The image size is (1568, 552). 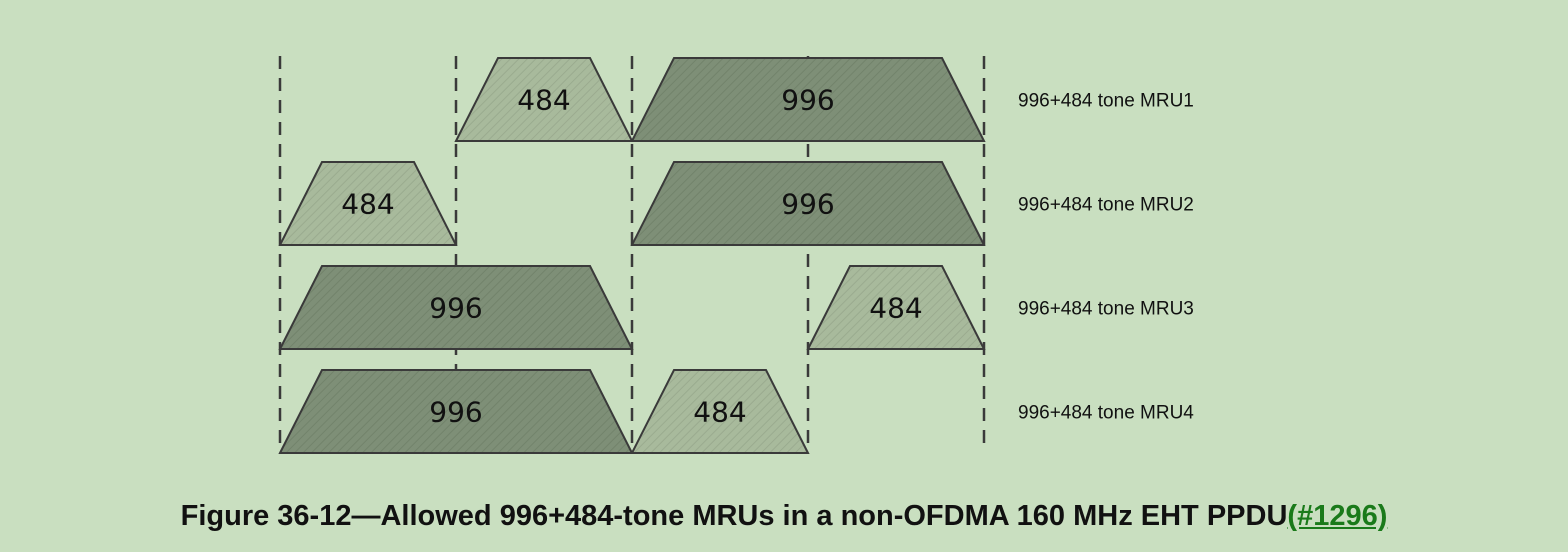 I want to click on mru-row-label: 996+484 tone MRU2, so click(x=1106, y=205).